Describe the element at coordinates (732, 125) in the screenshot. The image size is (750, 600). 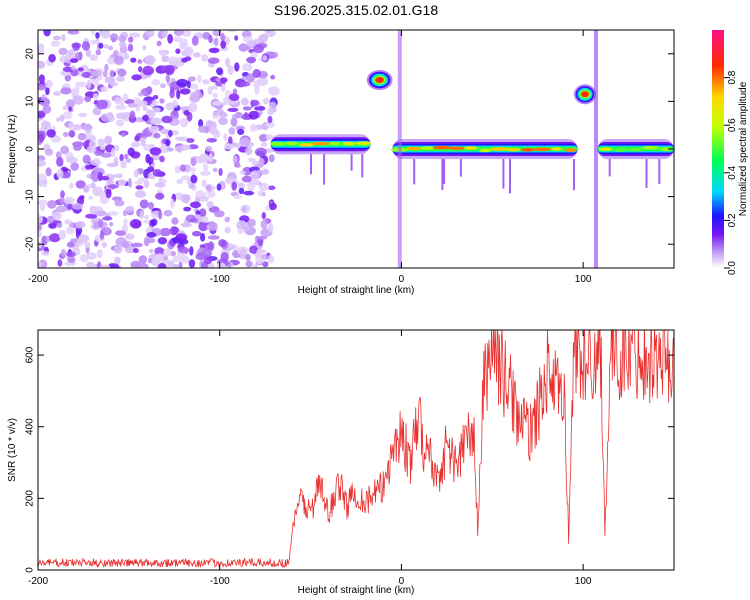
I see `colorbar-tick-label: 0.6` at that location.